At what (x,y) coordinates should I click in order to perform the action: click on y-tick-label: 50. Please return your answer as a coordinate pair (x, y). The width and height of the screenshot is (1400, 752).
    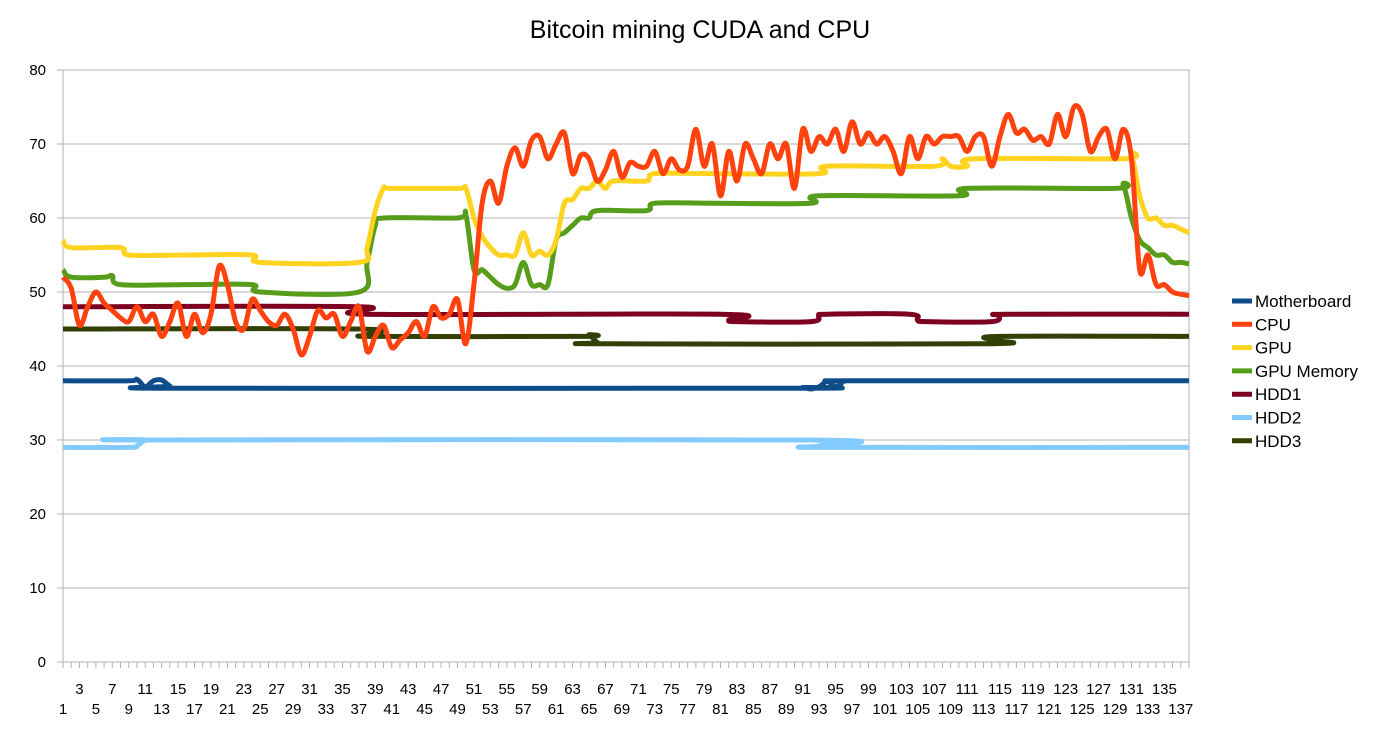
    Looking at the image, I should click on (37, 292).